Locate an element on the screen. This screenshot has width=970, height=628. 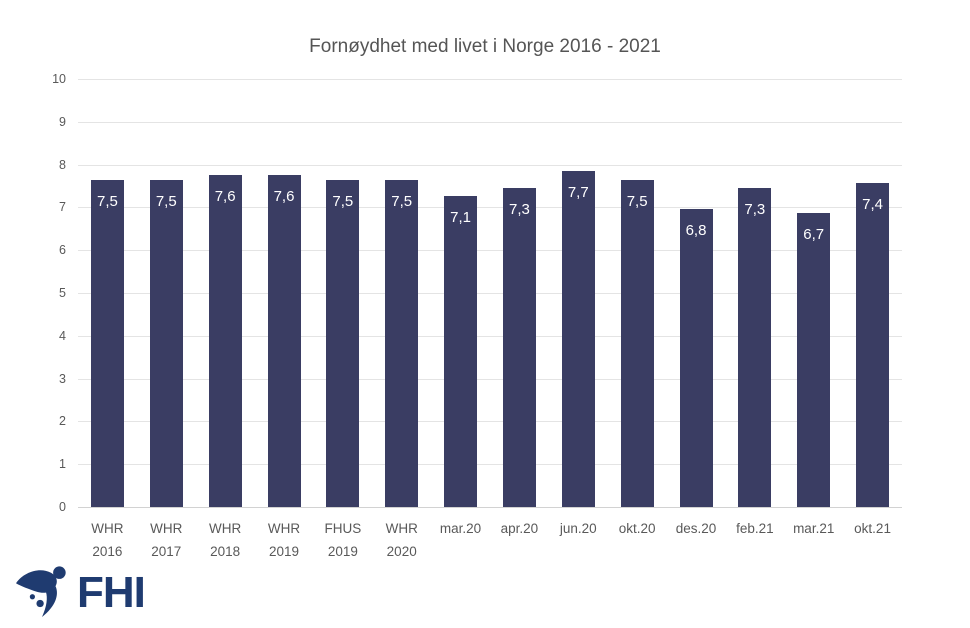
bar: 6,7 is located at coordinates (814, 360).